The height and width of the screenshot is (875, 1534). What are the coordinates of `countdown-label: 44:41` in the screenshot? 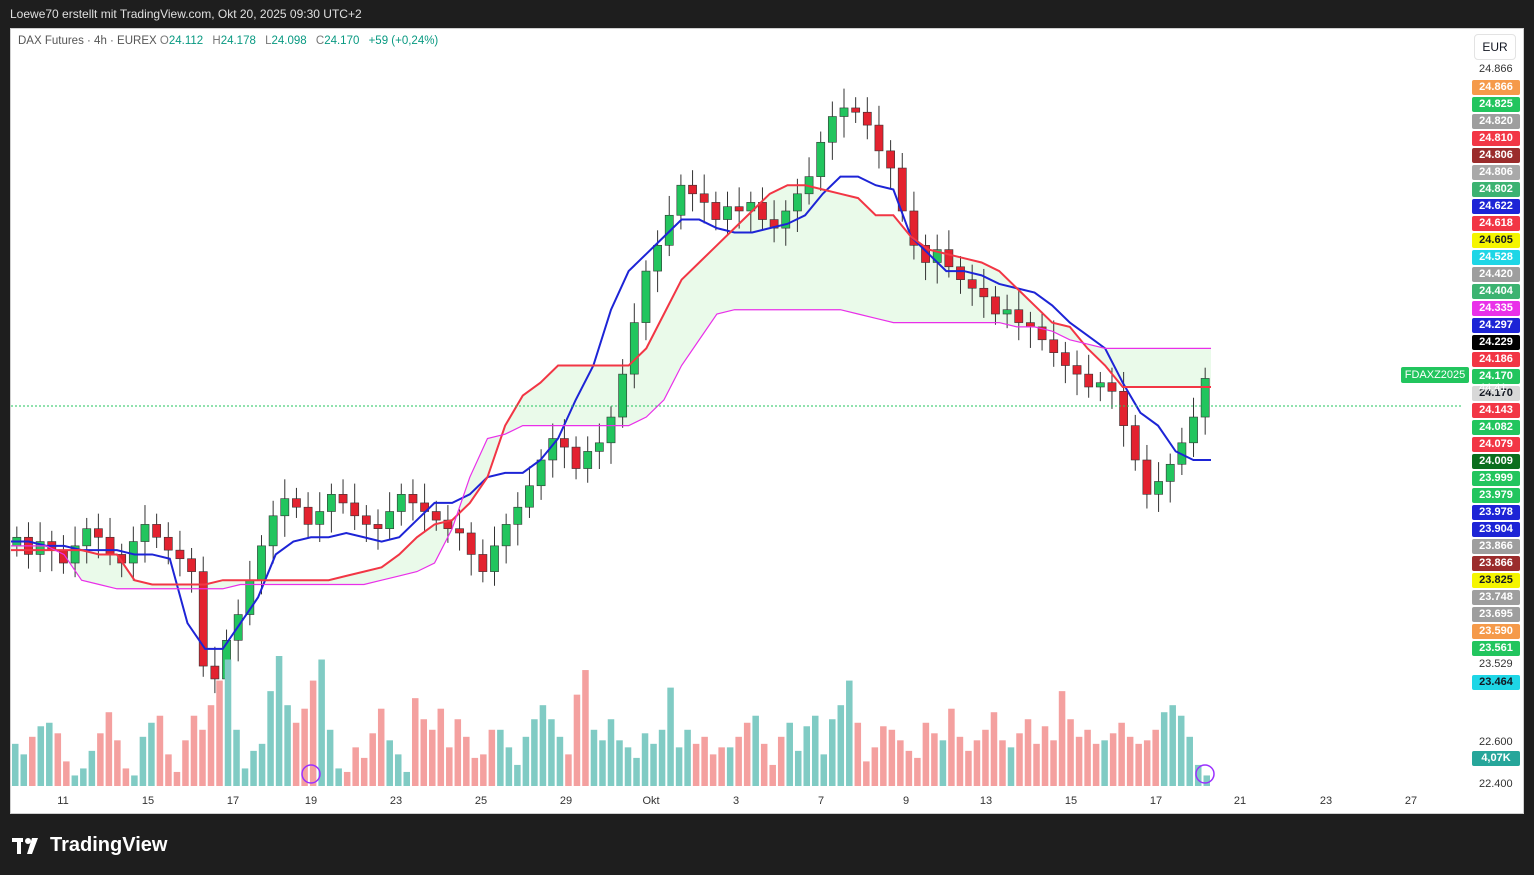 It's located at (1493, 388).